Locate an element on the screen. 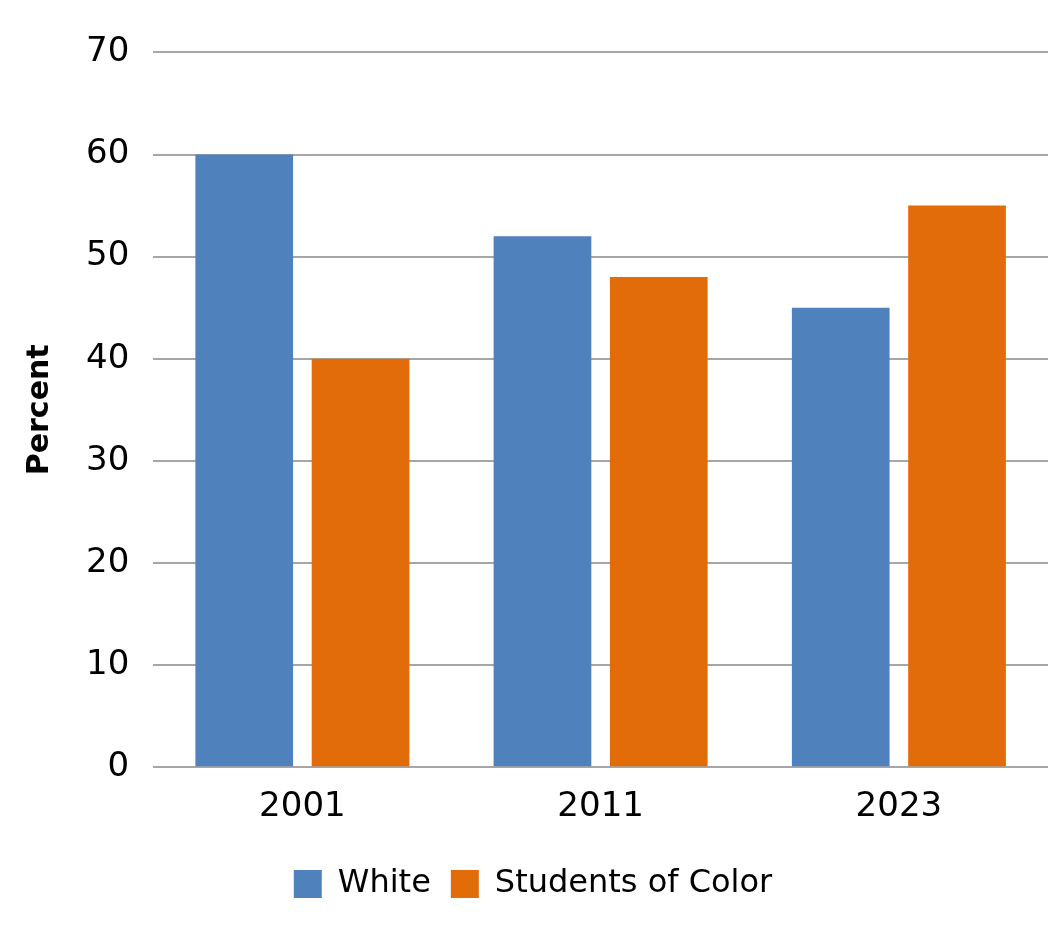  y-tick-label: 20 is located at coordinates (108, 559).